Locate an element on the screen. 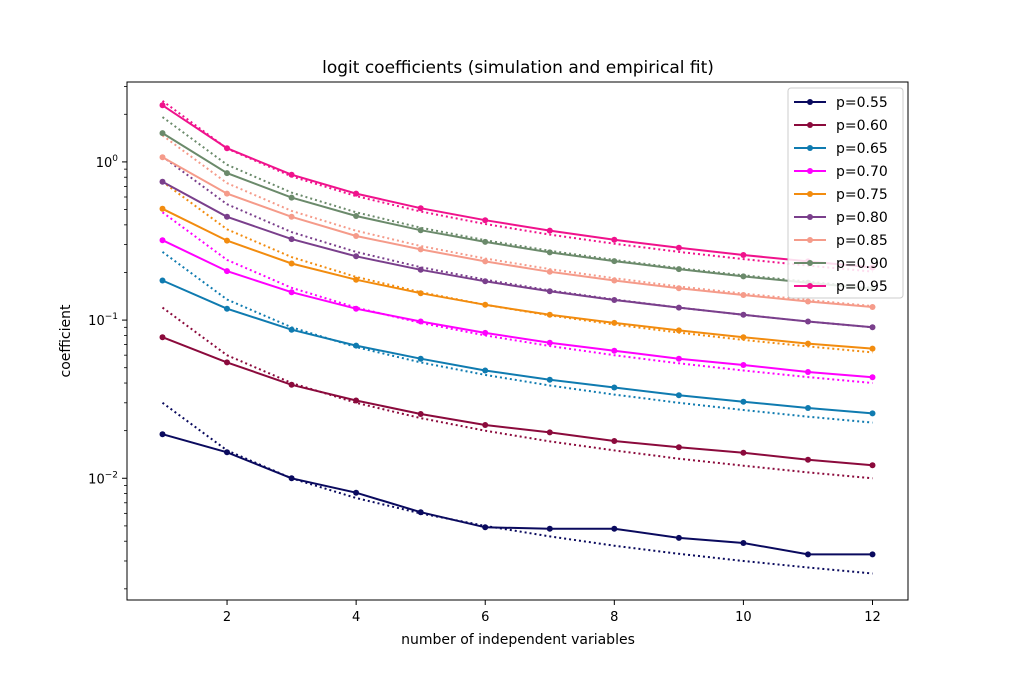  legend-label-p=0.65: p=0.65 is located at coordinates (862, 149).